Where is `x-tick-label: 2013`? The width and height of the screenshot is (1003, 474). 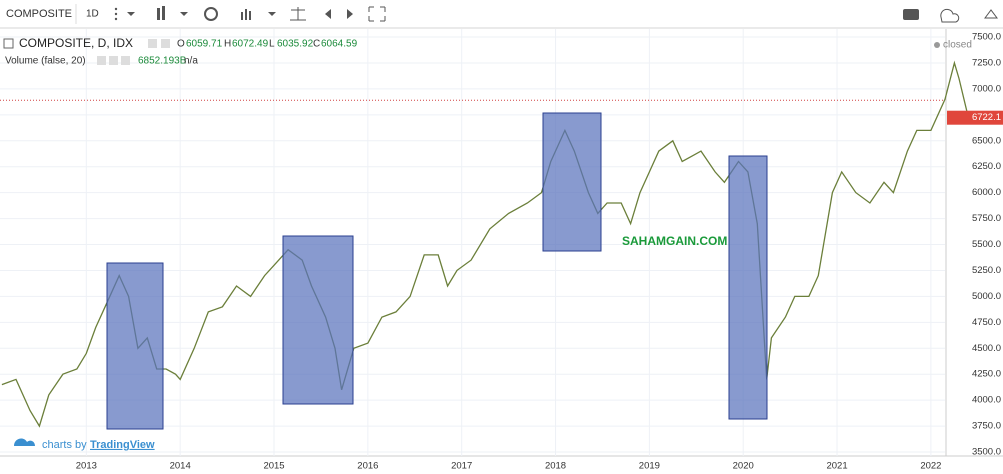
x-tick-label: 2013 is located at coordinates (86, 466).